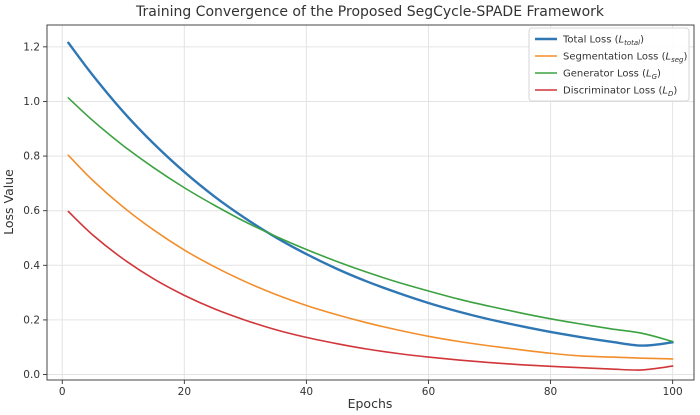 The height and width of the screenshot is (415, 700). What do you see at coordinates (673, 392) in the screenshot?
I see `x-tick-label: 100` at bounding box center [673, 392].